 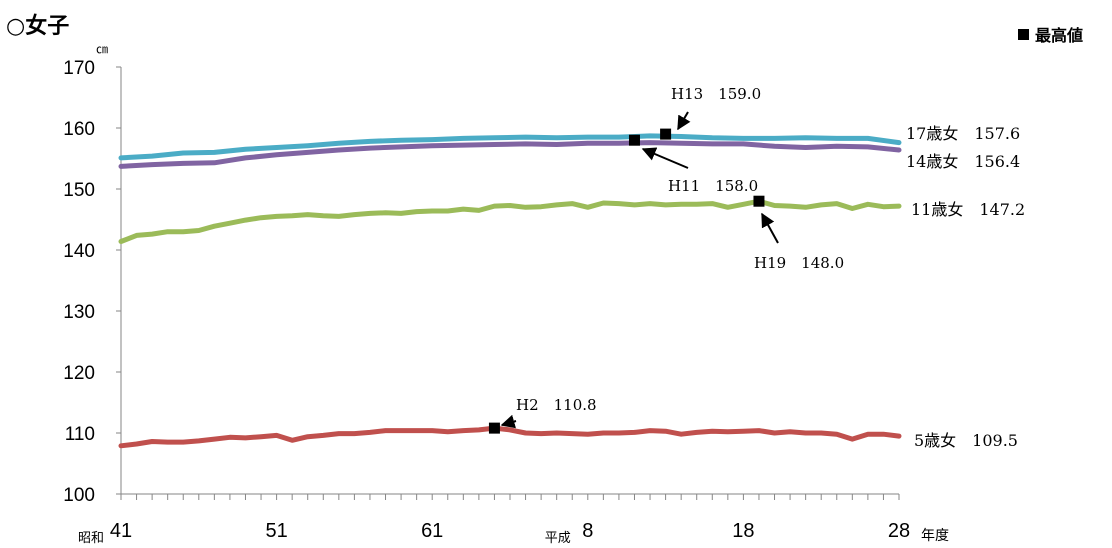 I want to click on legend-square-icon, so click(x=1023, y=34).